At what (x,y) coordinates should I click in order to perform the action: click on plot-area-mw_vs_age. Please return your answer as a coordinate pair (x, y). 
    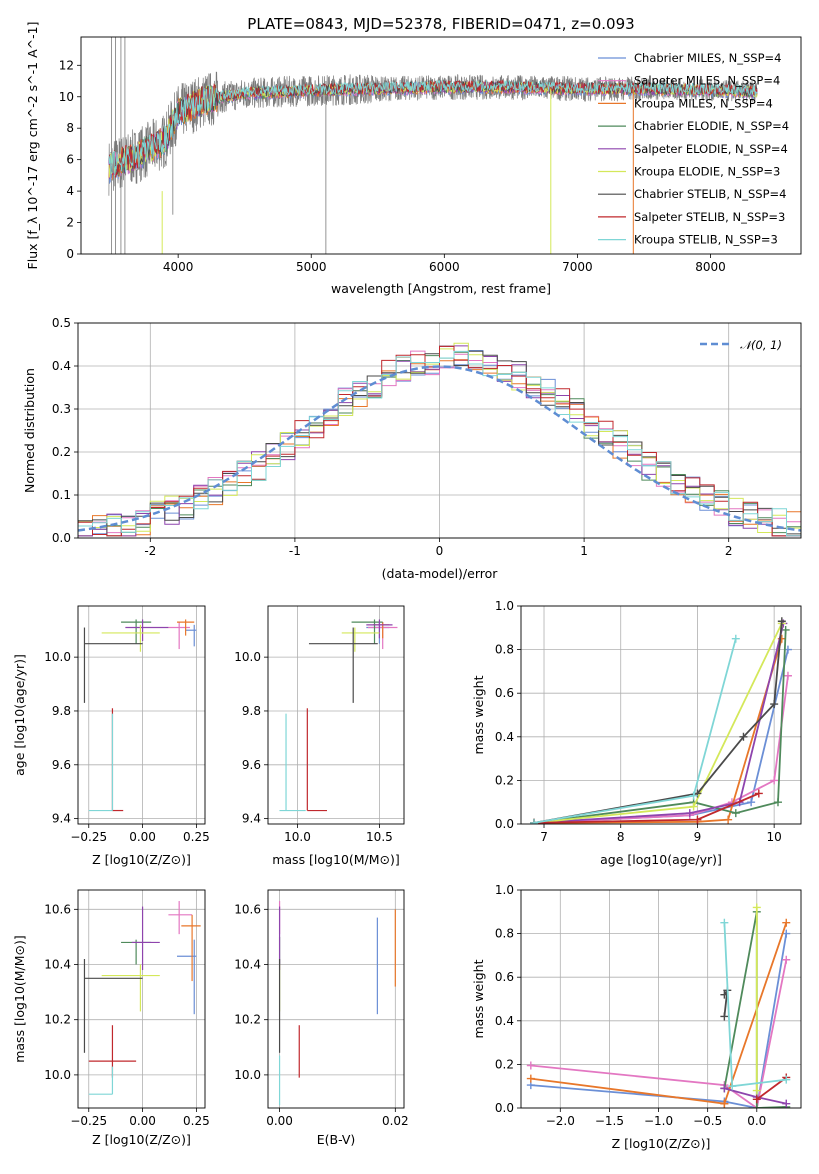
    Looking at the image, I should click on (661, 720).